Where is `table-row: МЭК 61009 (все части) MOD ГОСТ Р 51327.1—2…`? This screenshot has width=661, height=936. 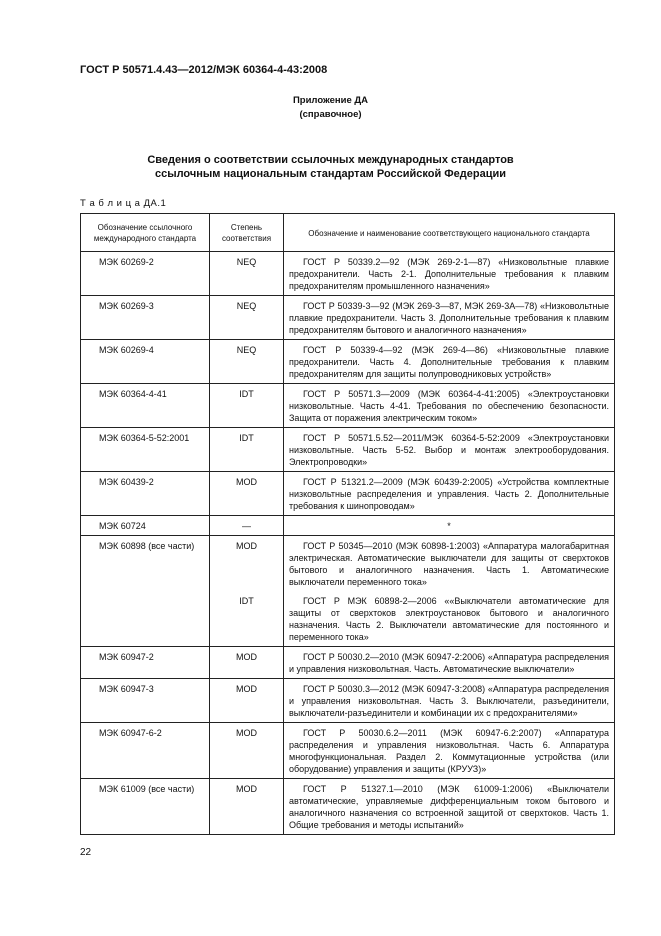 table-row: МЭК 61009 (все части) MOD ГОСТ Р 51327.1—2… is located at coordinates (347, 806).